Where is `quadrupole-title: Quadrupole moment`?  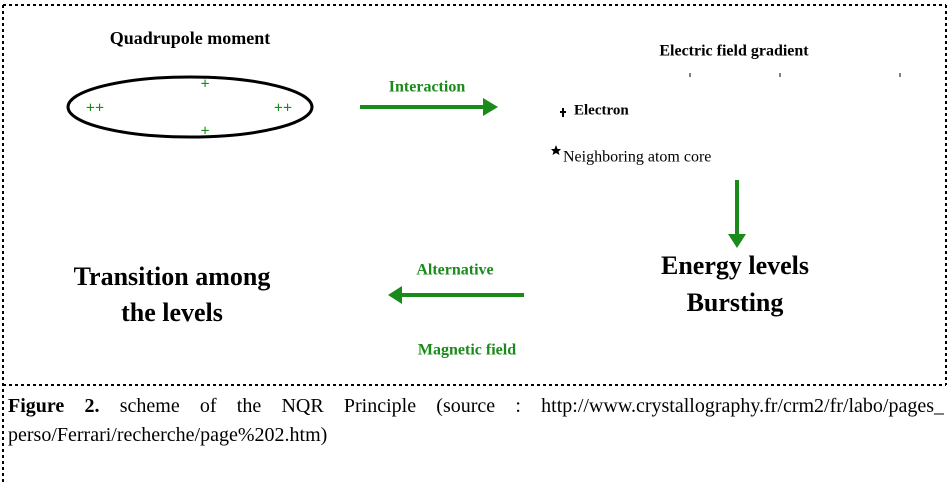 quadrupole-title: Quadrupole moment is located at coordinates (190, 38).